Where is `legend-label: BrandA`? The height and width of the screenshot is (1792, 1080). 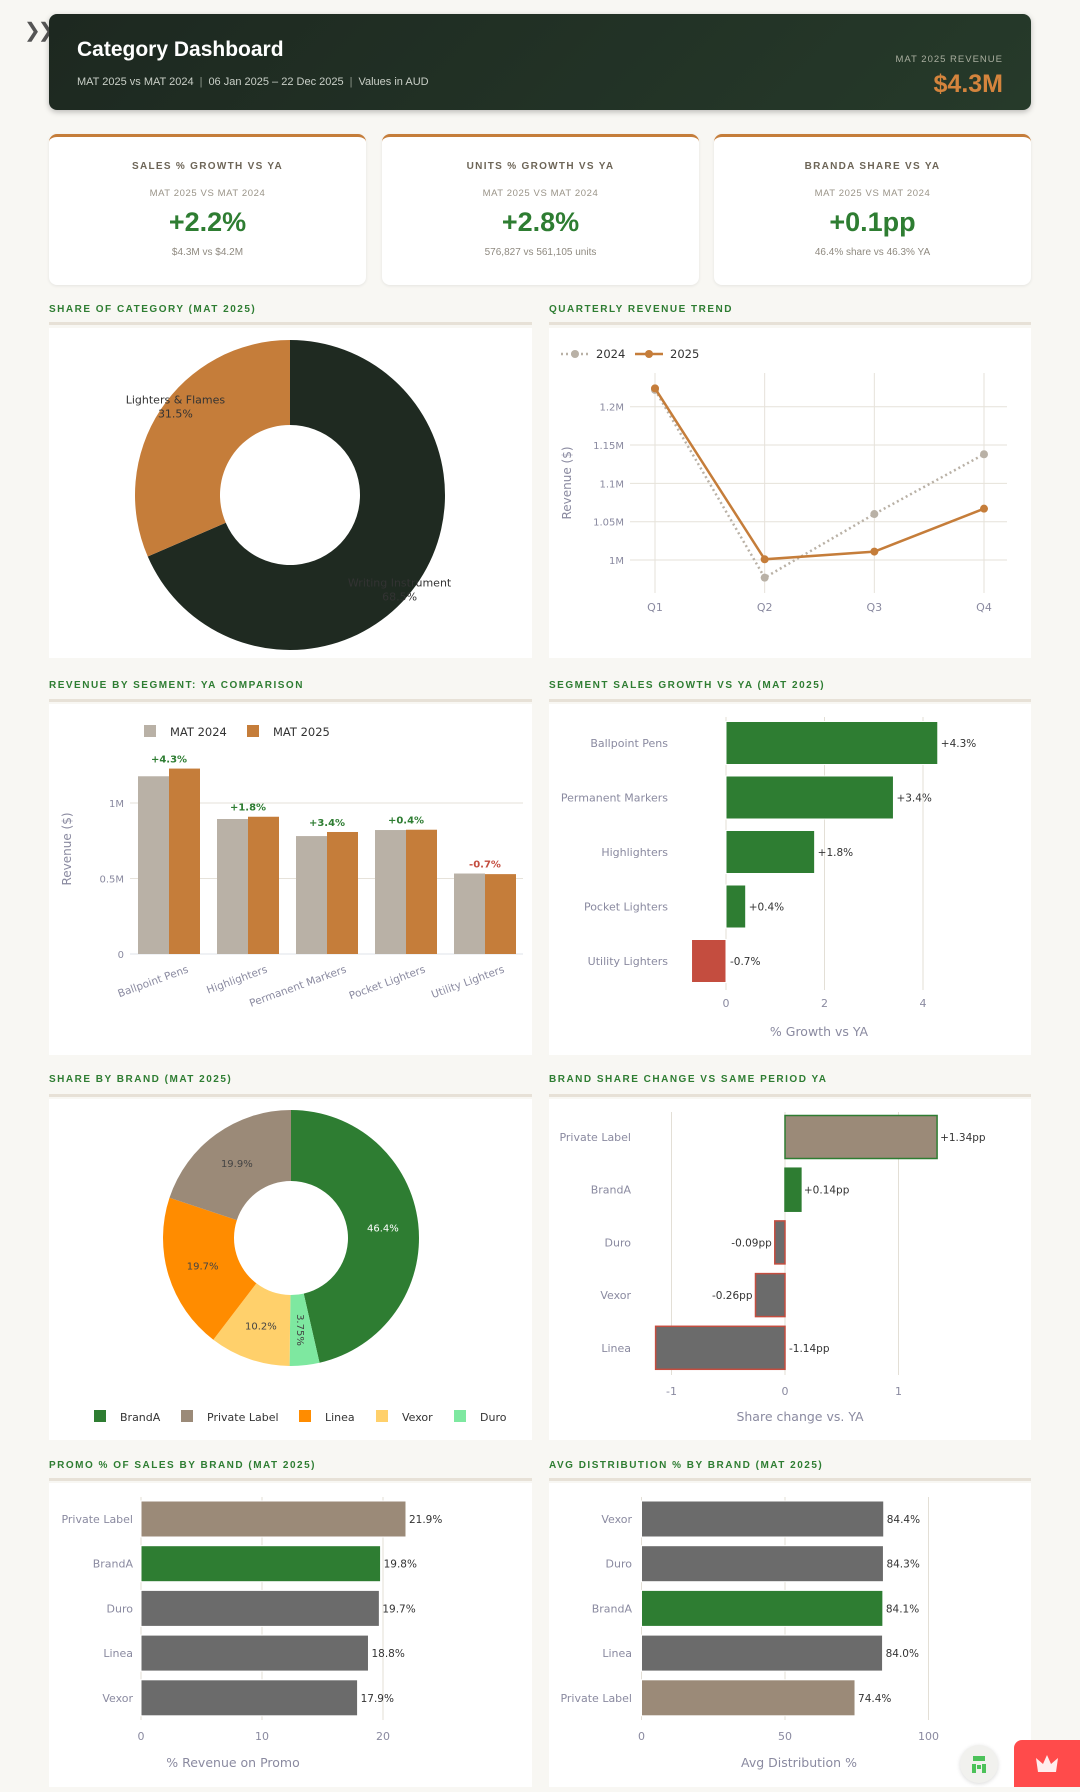 legend-label: BrandA is located at coordinates (140, 1417).